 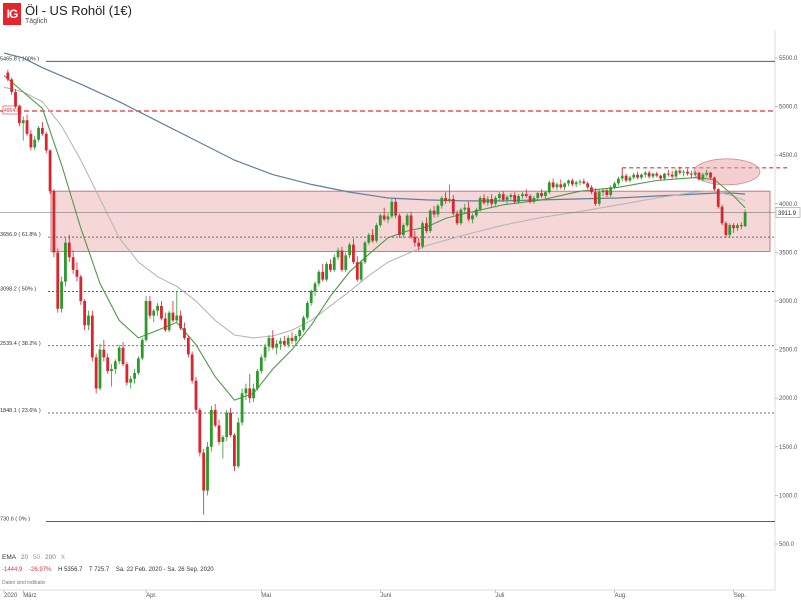 I want to click on legend-close-icon: X, so click(x=63, y=557).